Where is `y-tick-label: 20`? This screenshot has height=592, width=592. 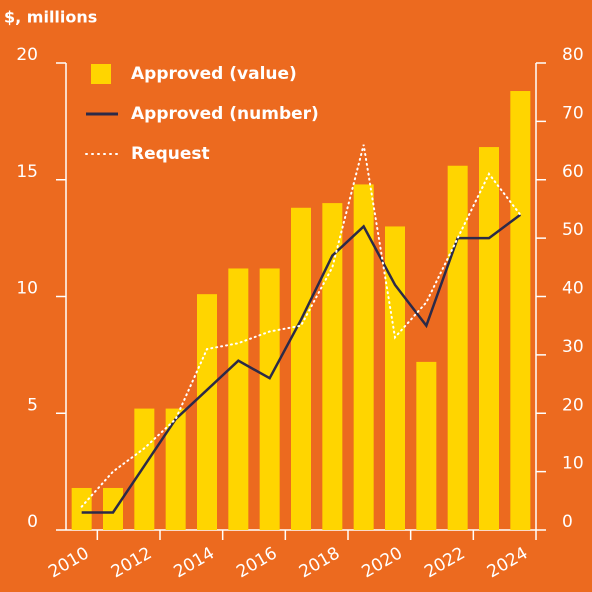
y-tick-label: 20 is located at coordinates (27, 55).